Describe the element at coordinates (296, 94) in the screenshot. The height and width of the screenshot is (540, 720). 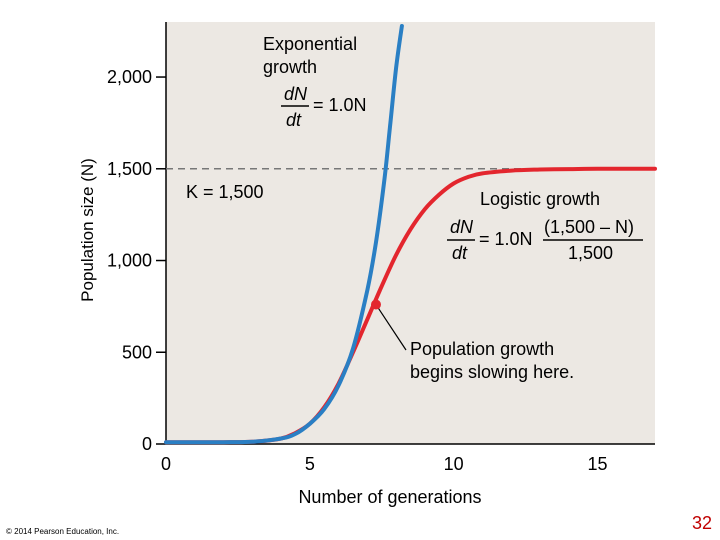
I see `exponential-eq-numerator: dN` at that location.